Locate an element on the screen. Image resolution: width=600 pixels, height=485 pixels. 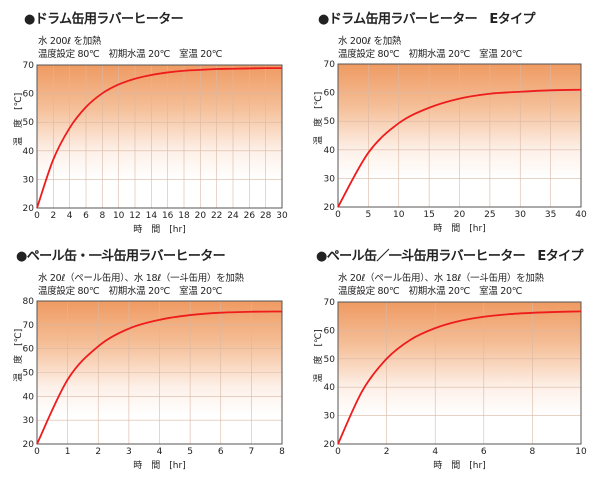
x-tick-label: 22 is located at coordinates (216, 216).